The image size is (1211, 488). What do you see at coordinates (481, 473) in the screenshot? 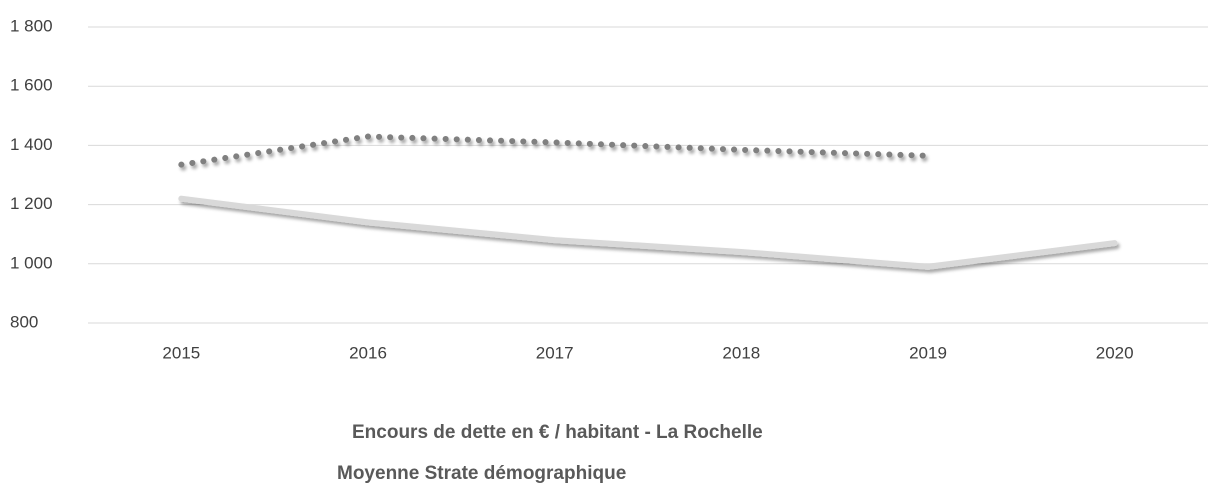
I see `legend-label: Moyenne Strate démographique` at bounding box center [481, 473].